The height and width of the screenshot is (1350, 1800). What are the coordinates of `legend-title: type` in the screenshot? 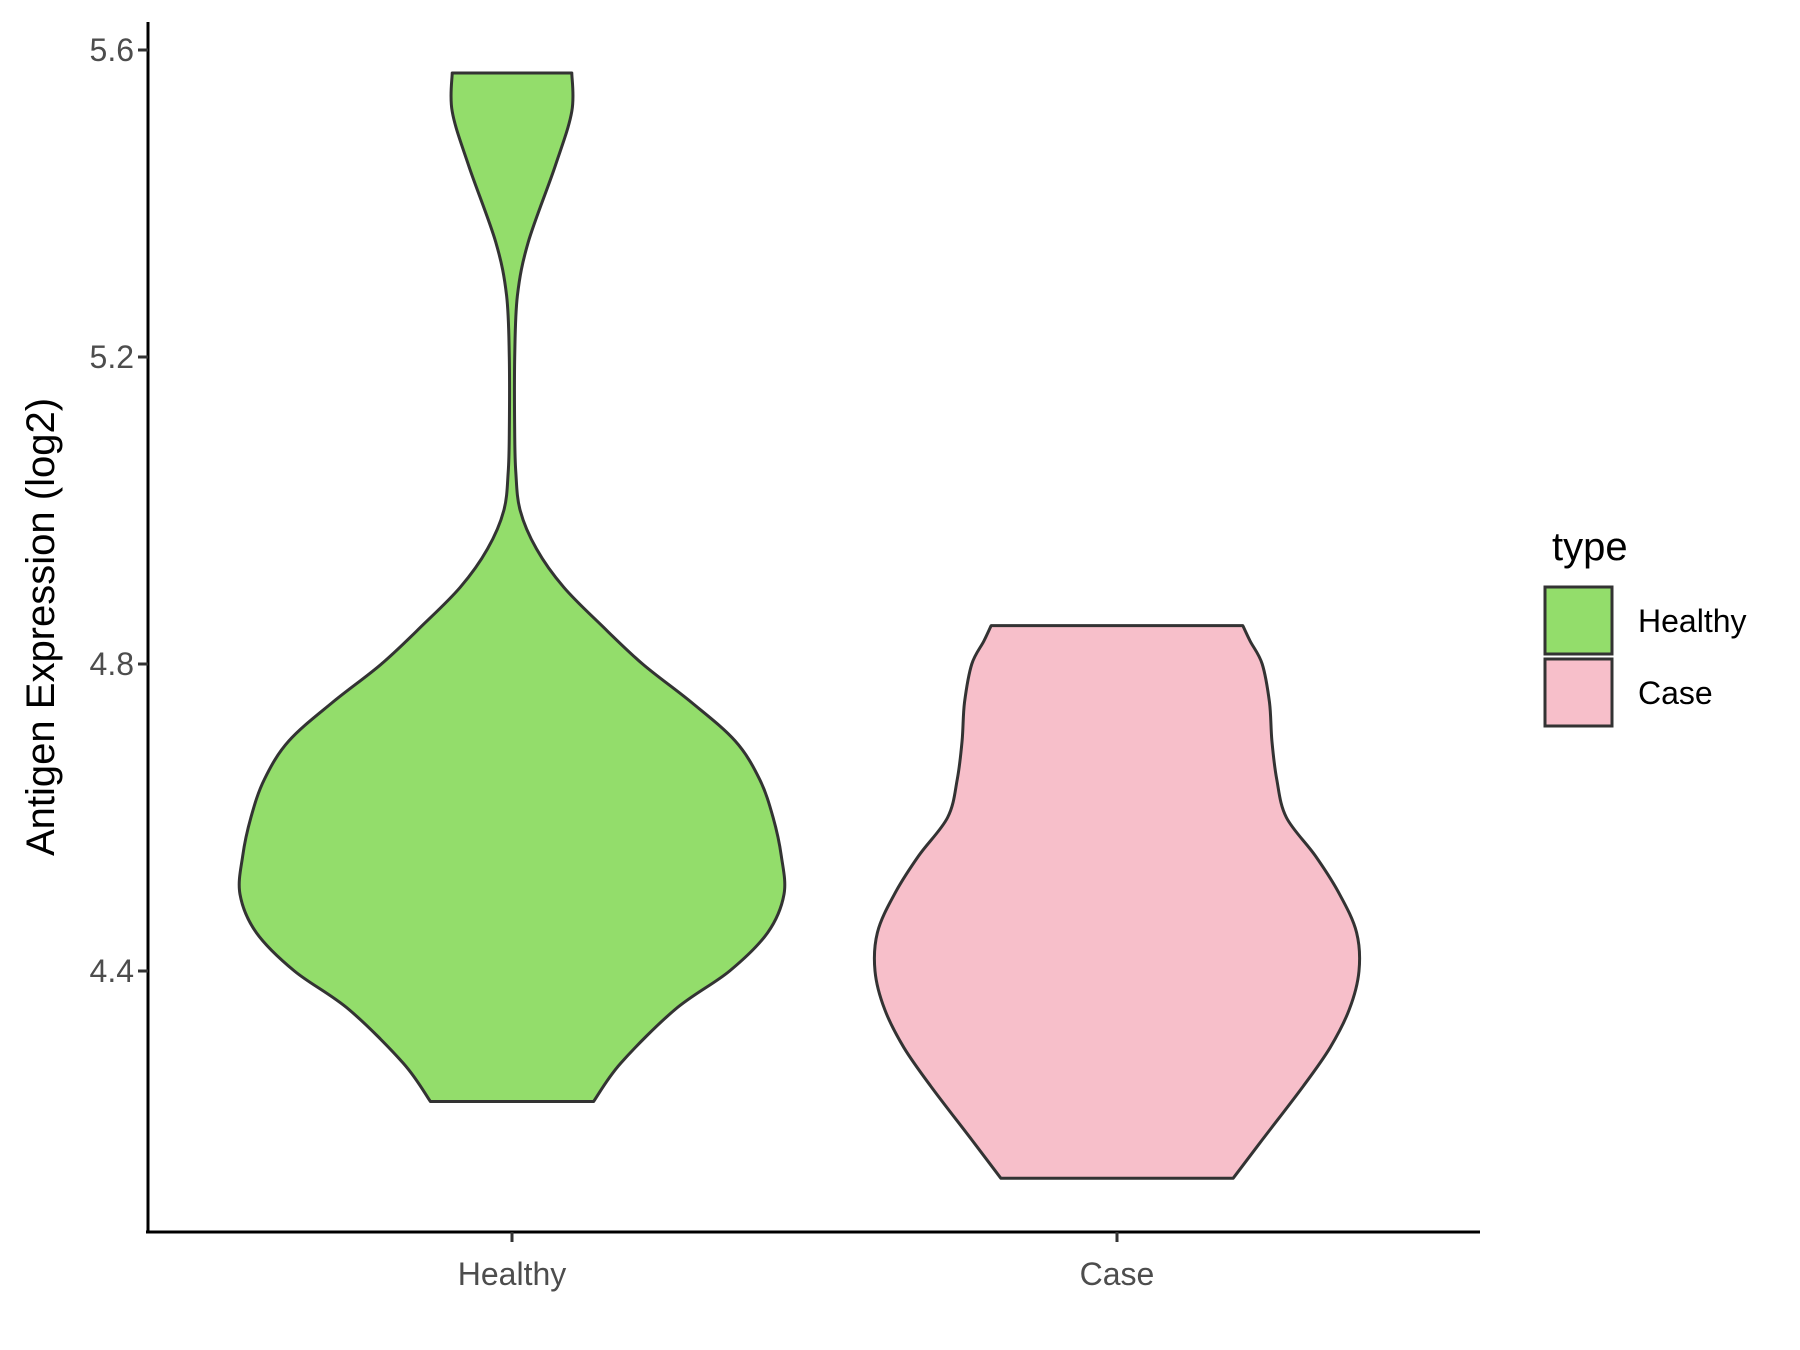 It's located at (1590, 547).